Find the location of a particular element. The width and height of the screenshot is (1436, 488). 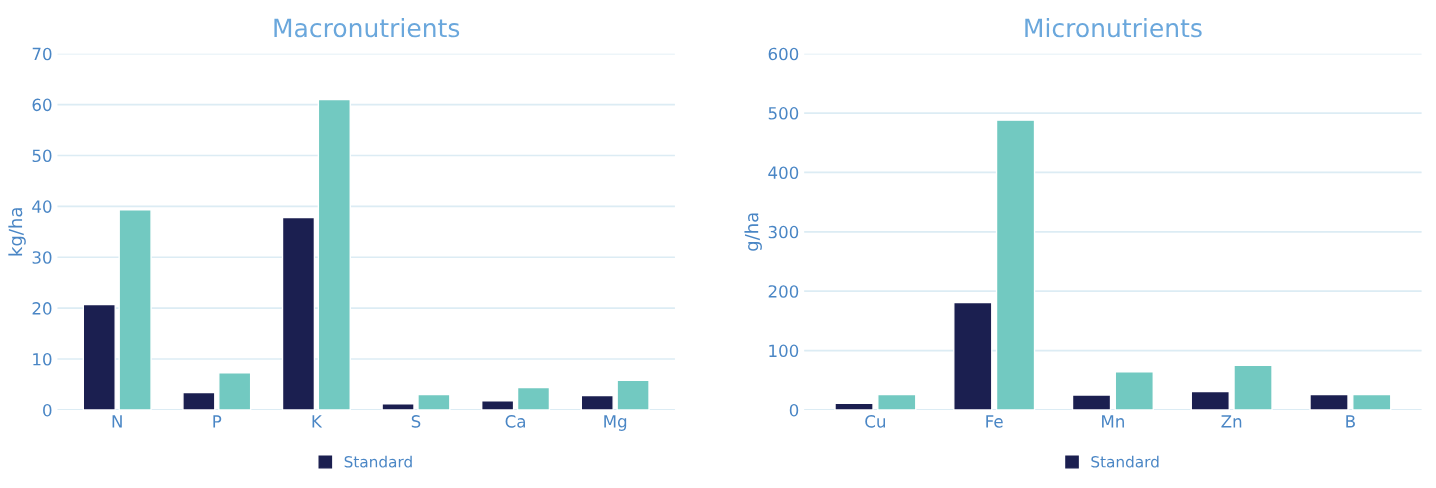

y-tick-label: 40 is located at coordinates (42, 206).